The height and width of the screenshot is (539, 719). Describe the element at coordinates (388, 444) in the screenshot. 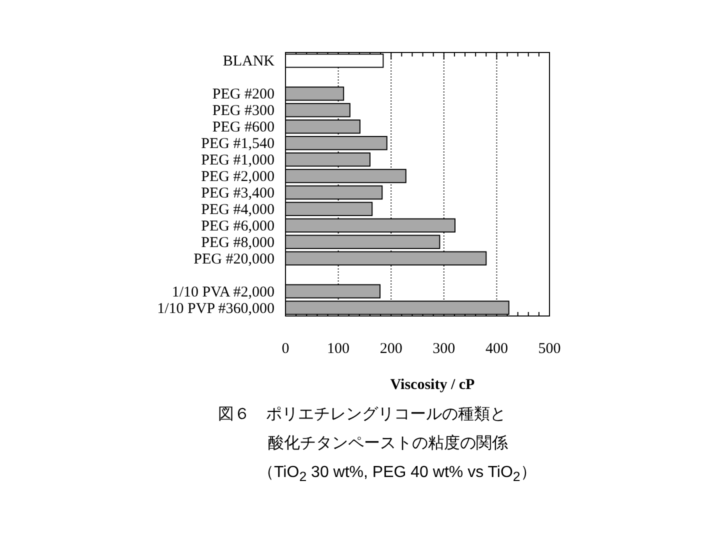

I see `text: 酸化チタンペーストの粘度の関係` at that location.